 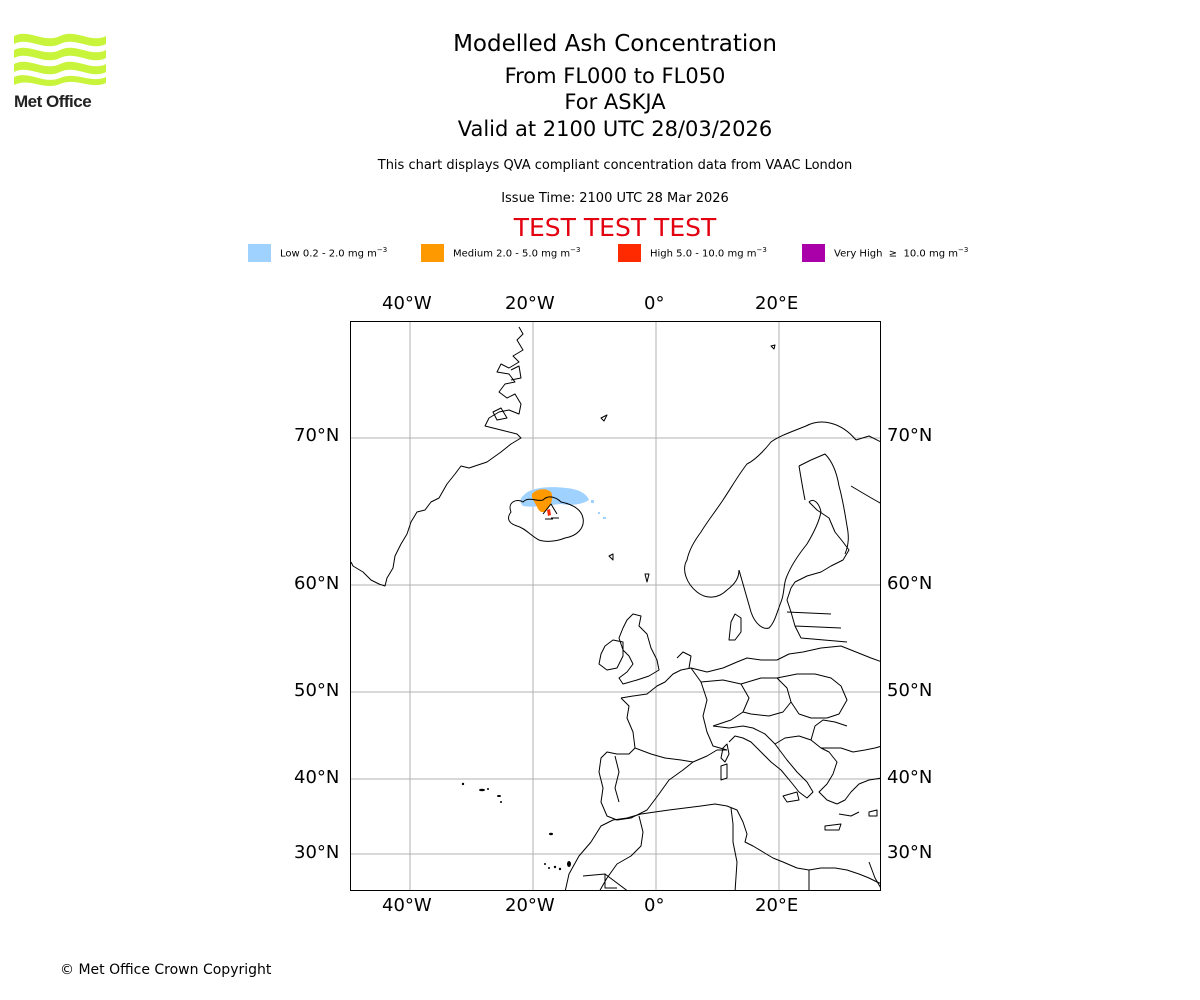 I want to click on legend-item-low: Low 0.2 - 2.0 mg m−3, so click(x=317, y=253).